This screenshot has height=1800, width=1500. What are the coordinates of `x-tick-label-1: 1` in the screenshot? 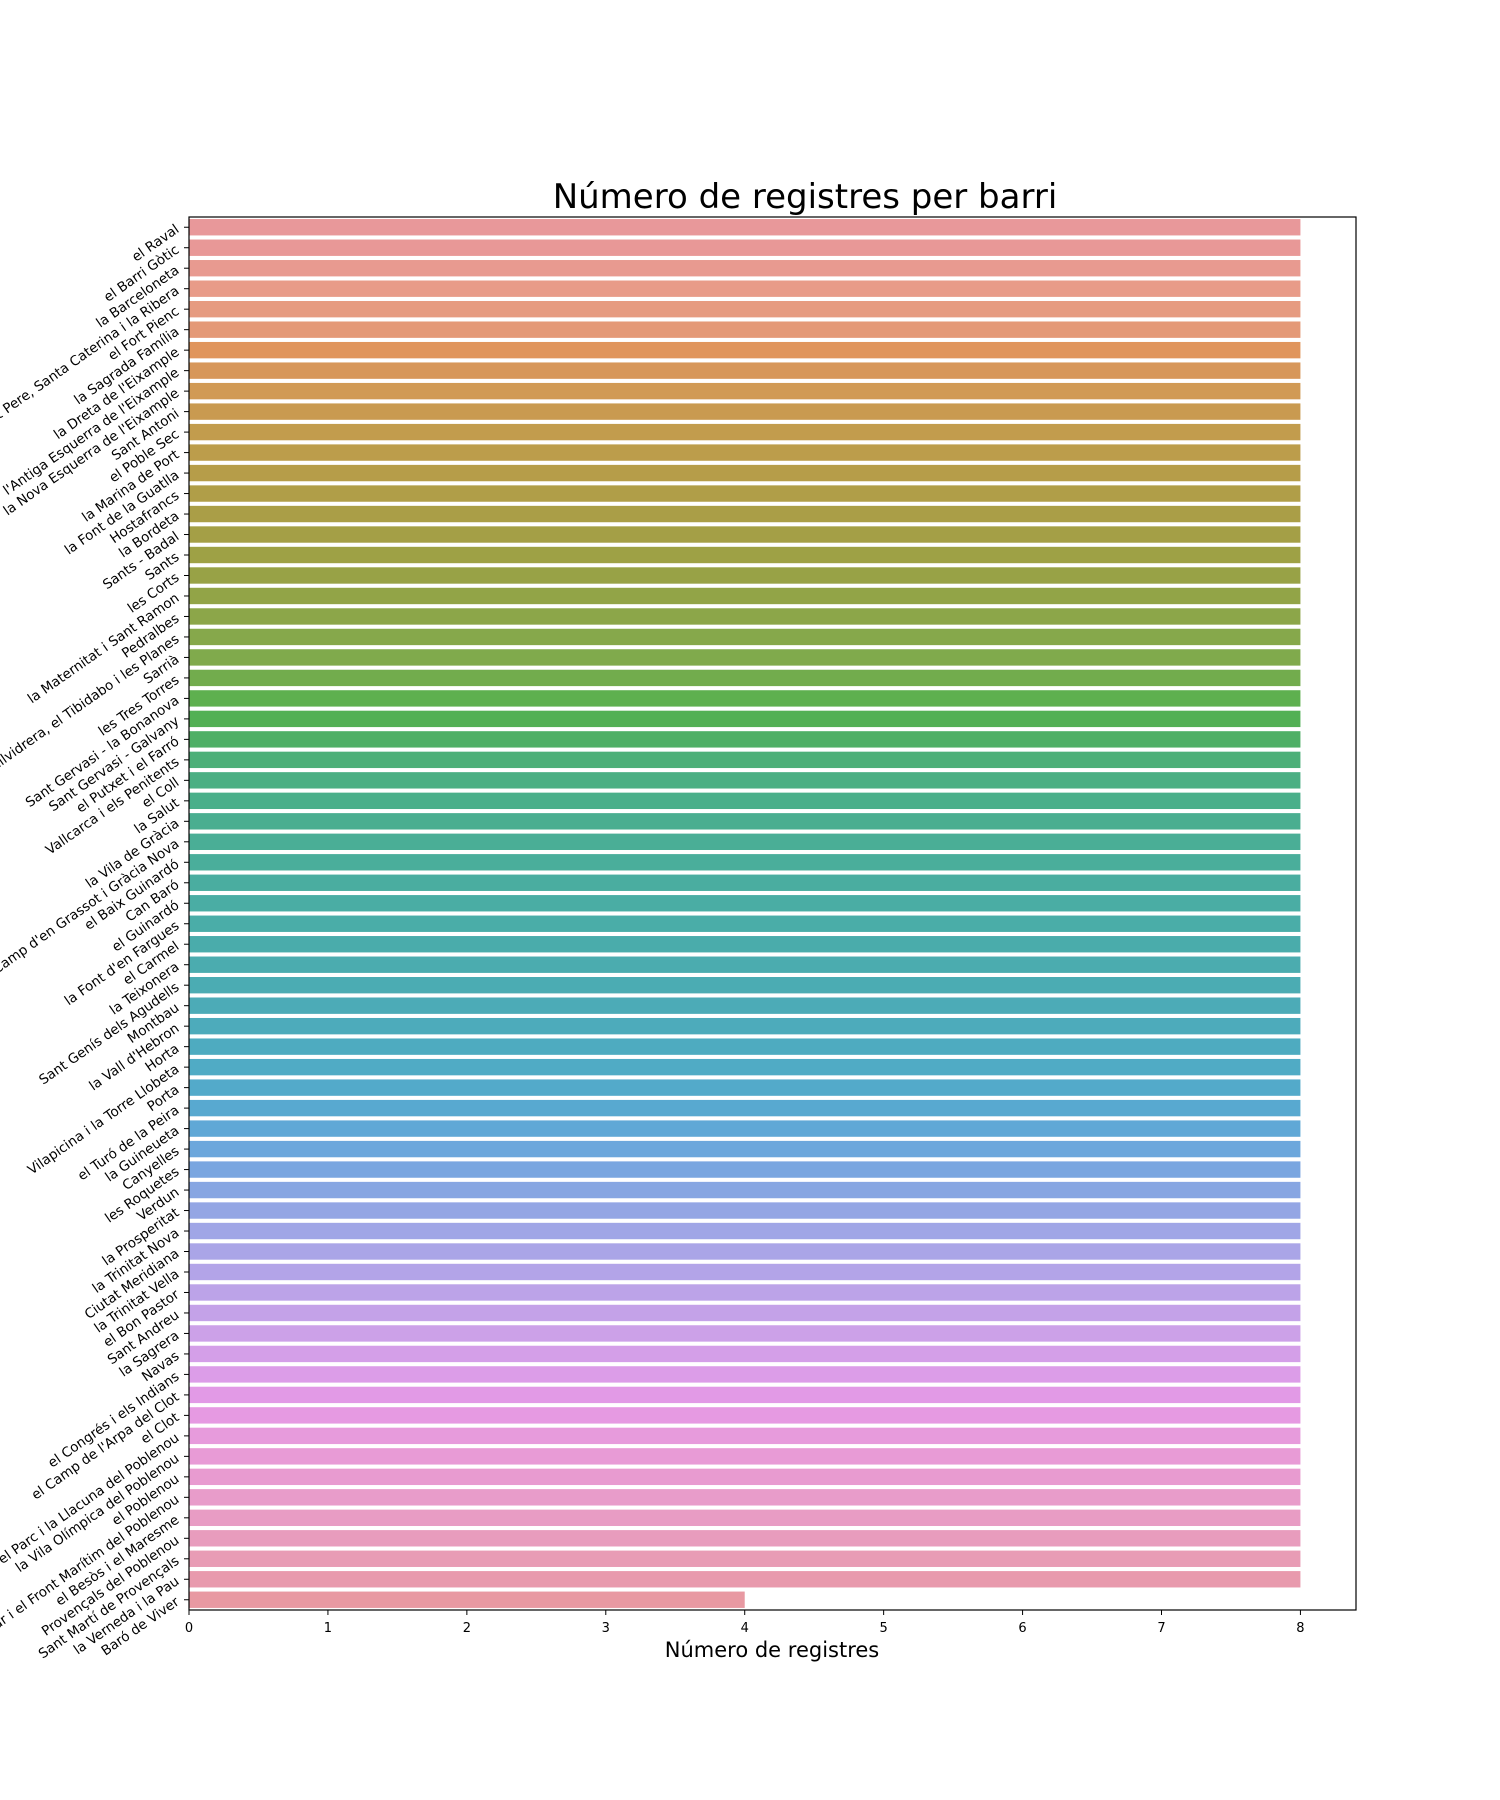 It's located at (328, 1628).